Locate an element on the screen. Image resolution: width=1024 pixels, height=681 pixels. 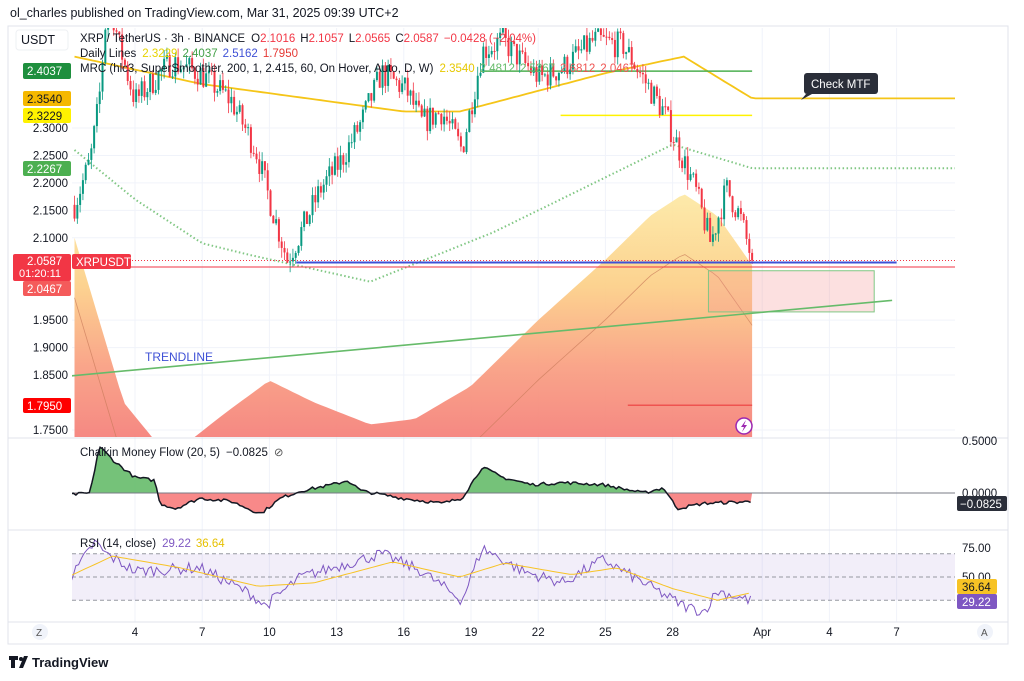
rsi-tick-label: 75.00 is located at coordinates (976, 549).